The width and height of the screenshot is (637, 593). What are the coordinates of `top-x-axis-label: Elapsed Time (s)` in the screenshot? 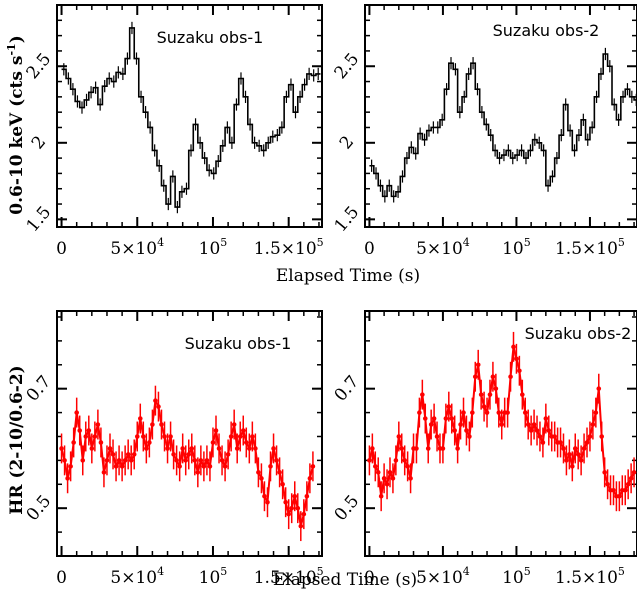 It's located at (348, 276).